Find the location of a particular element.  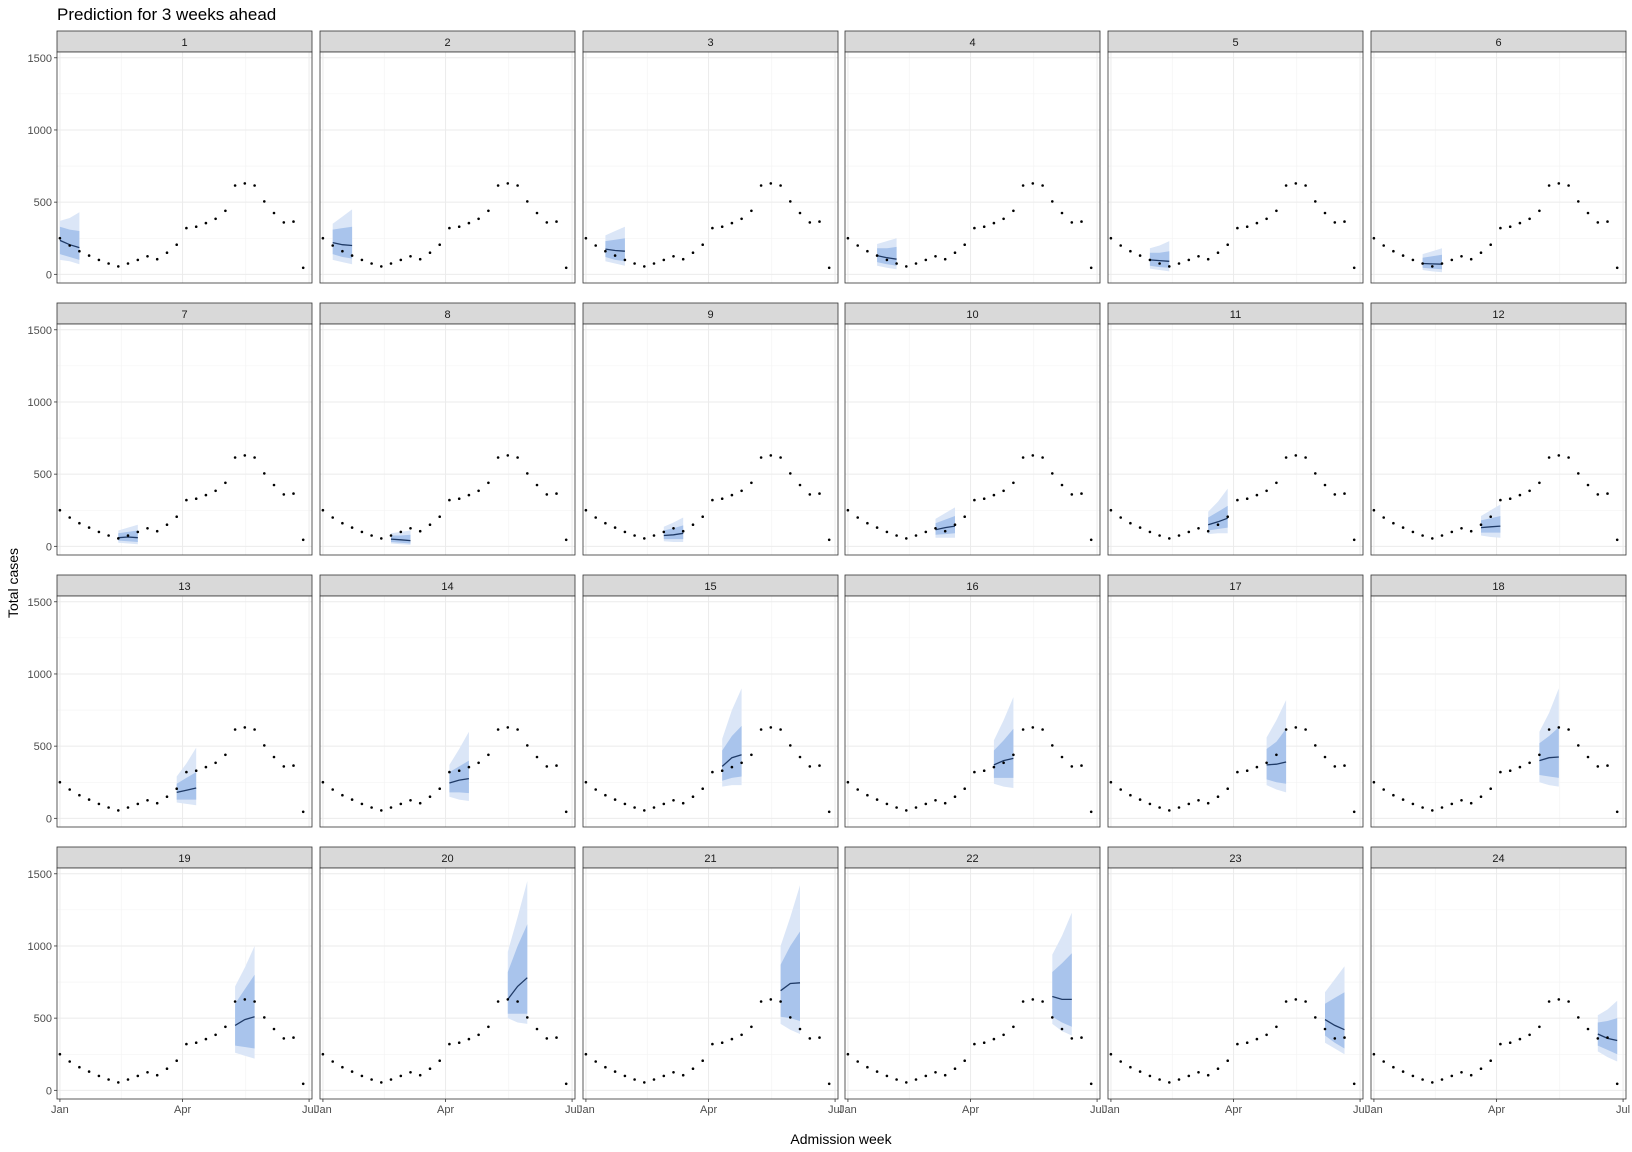

panel-strip-label: 22 is located at coordinates (972, 859).